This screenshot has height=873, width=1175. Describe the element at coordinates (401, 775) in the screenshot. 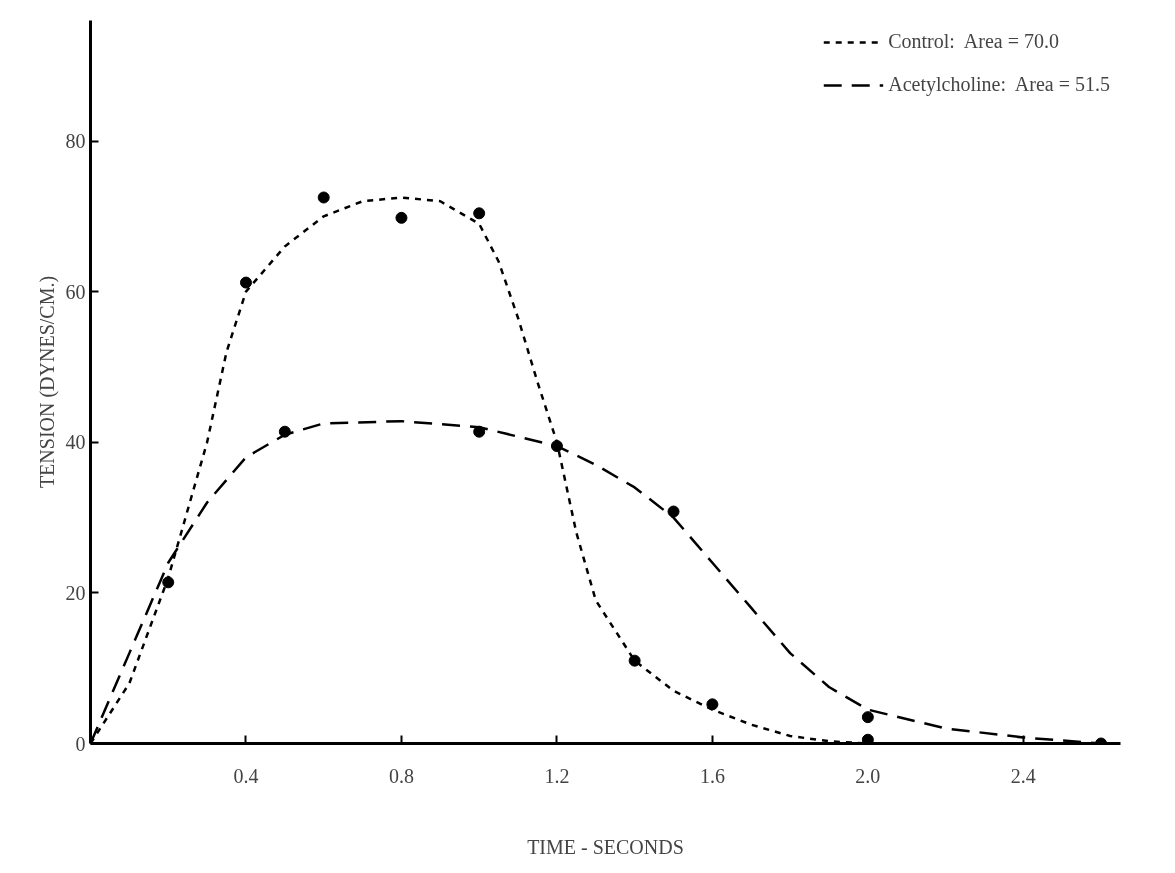

I see `x-tick-label: 0.8` at that location.